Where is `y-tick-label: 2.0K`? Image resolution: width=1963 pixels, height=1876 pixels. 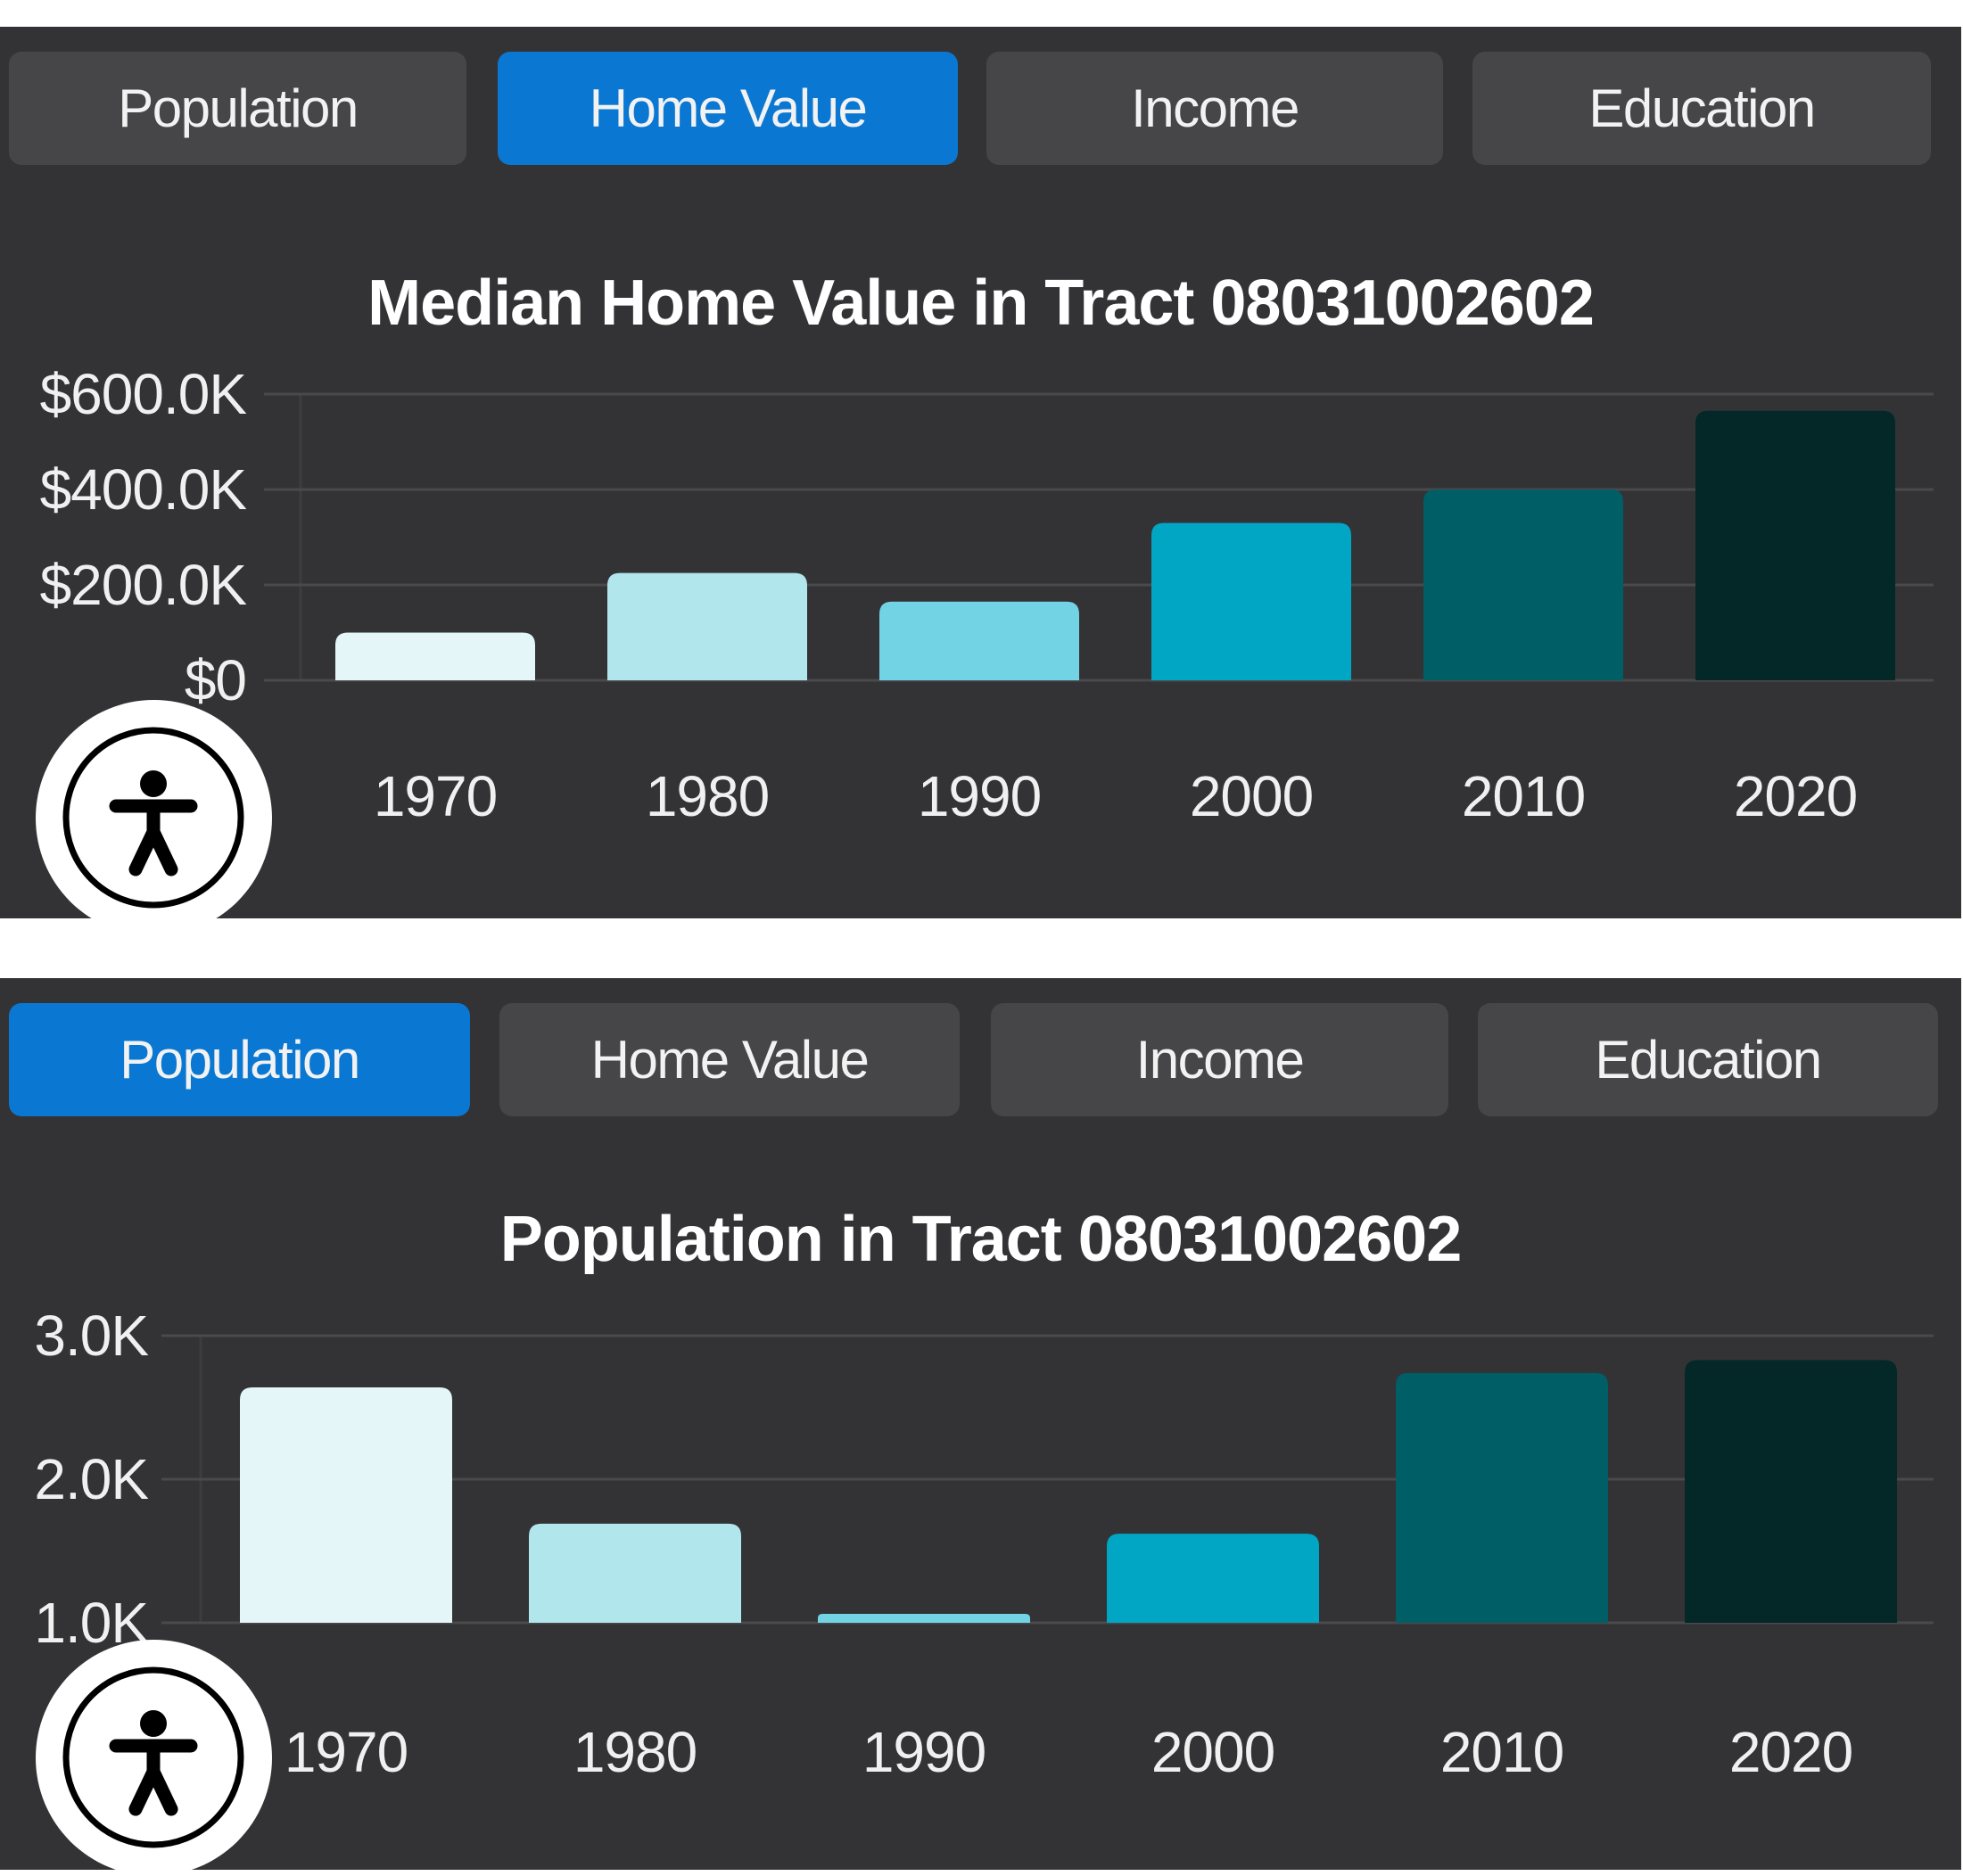 y-tick-label: 2.0K is located at coordinates (91, 1479).